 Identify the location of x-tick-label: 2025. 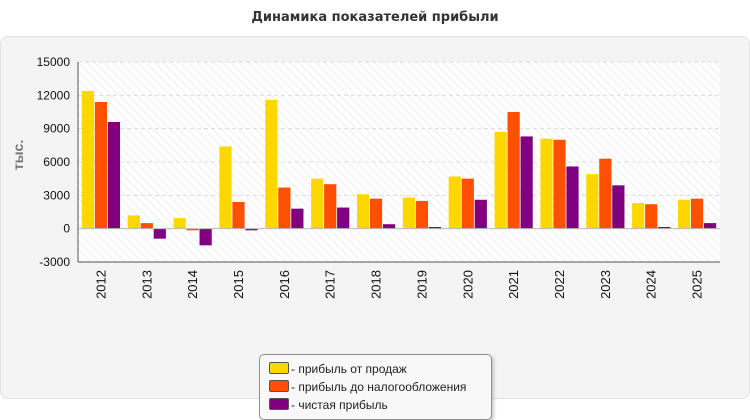
(697, 284).